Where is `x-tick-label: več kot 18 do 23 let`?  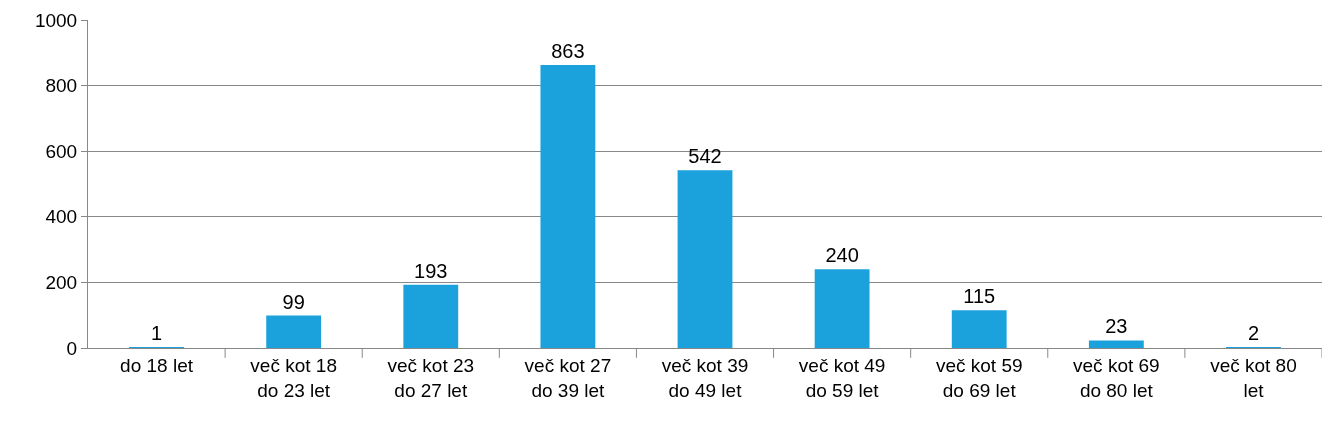
x-tick-label: več kot 18 do 23 let is located at coordinates (293, 377).